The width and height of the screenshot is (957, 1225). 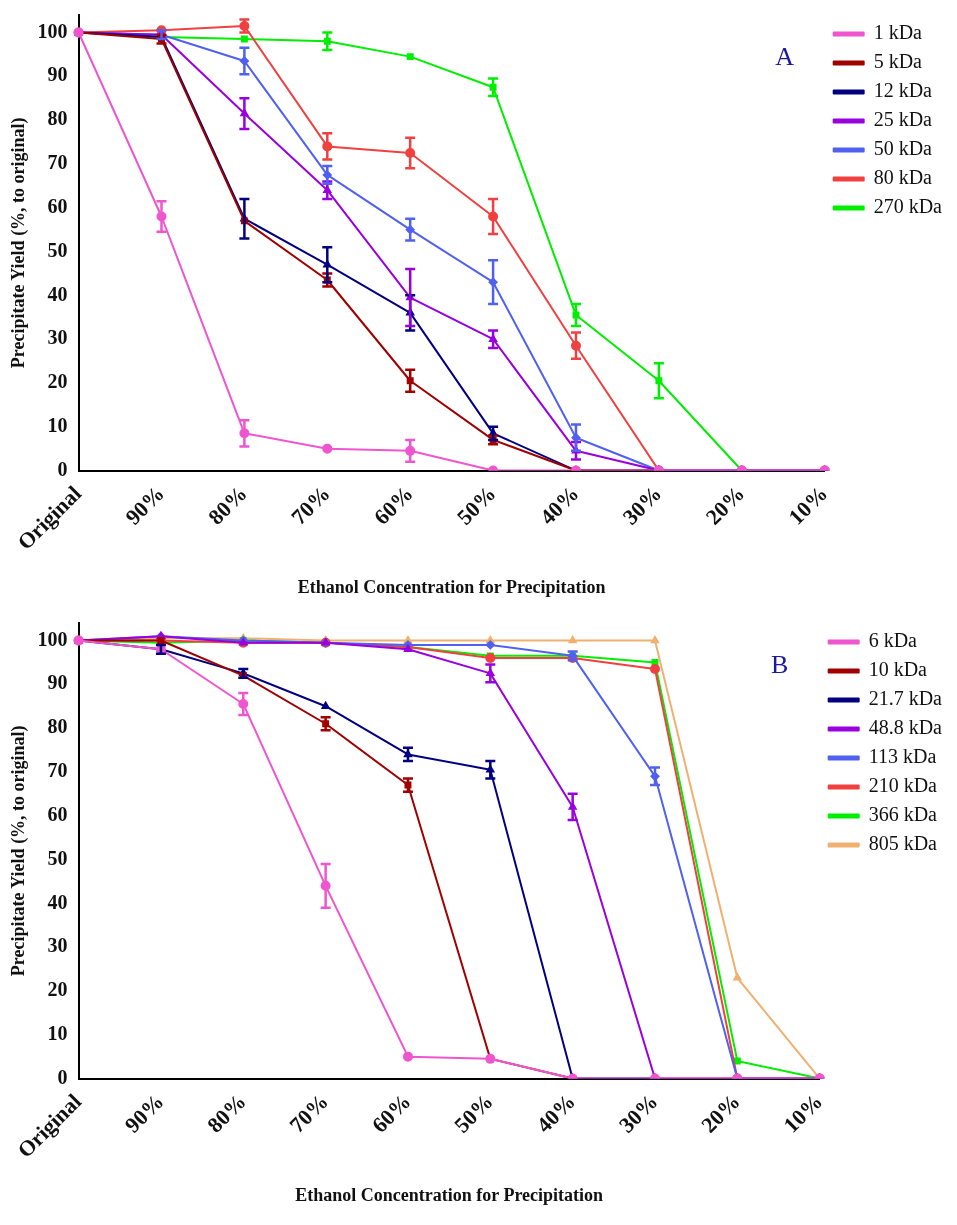 What do you see at coordinates (903, 814) in the screenshot?
I see `legend-label: 366 kDa` at bounding box center [903, 814].